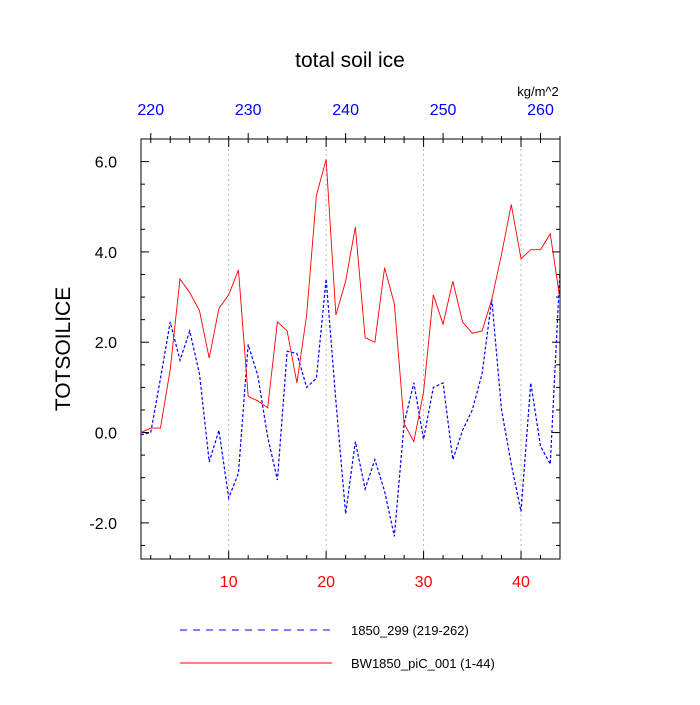 Image resolution: width=700 pixels, height=705 pixels. I want to click on y-tick-label: 0.0, so click(106, 434).